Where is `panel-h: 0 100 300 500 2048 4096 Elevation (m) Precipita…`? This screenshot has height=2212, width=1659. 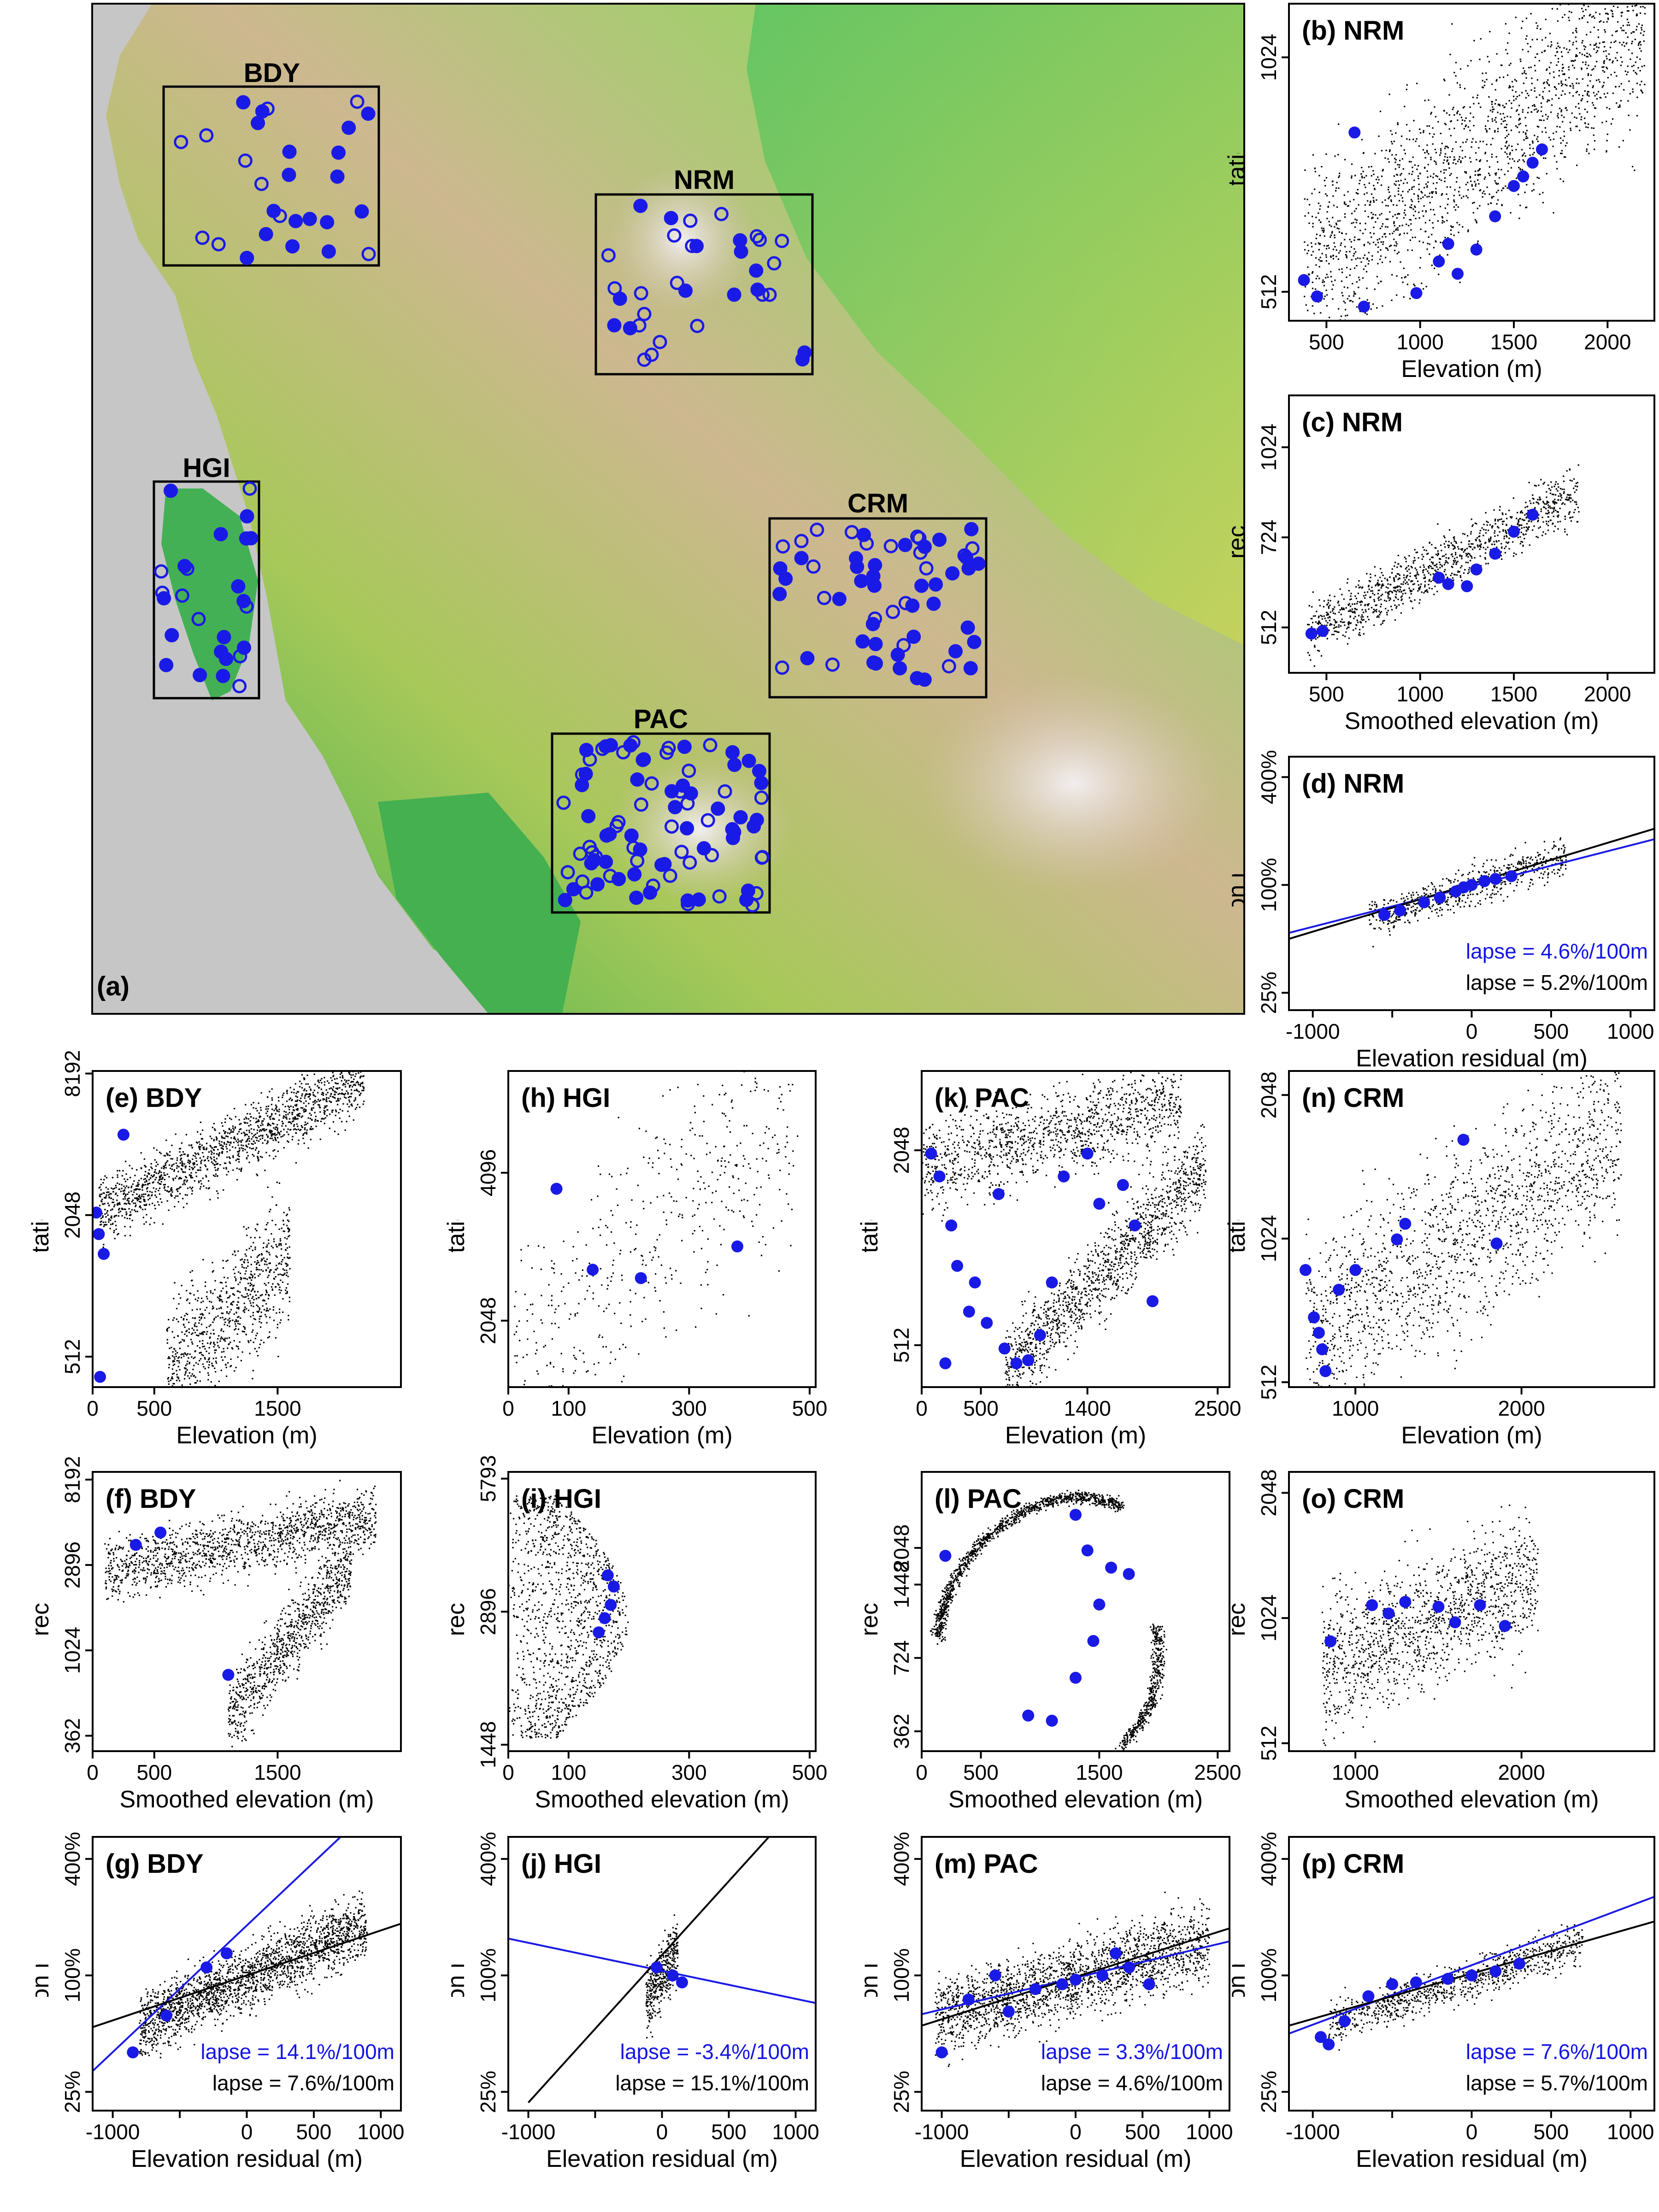
panel-h: 0 100 300 500 2048 4096 Elevation (m) Precipita… is located at coordinates (635, 1259).